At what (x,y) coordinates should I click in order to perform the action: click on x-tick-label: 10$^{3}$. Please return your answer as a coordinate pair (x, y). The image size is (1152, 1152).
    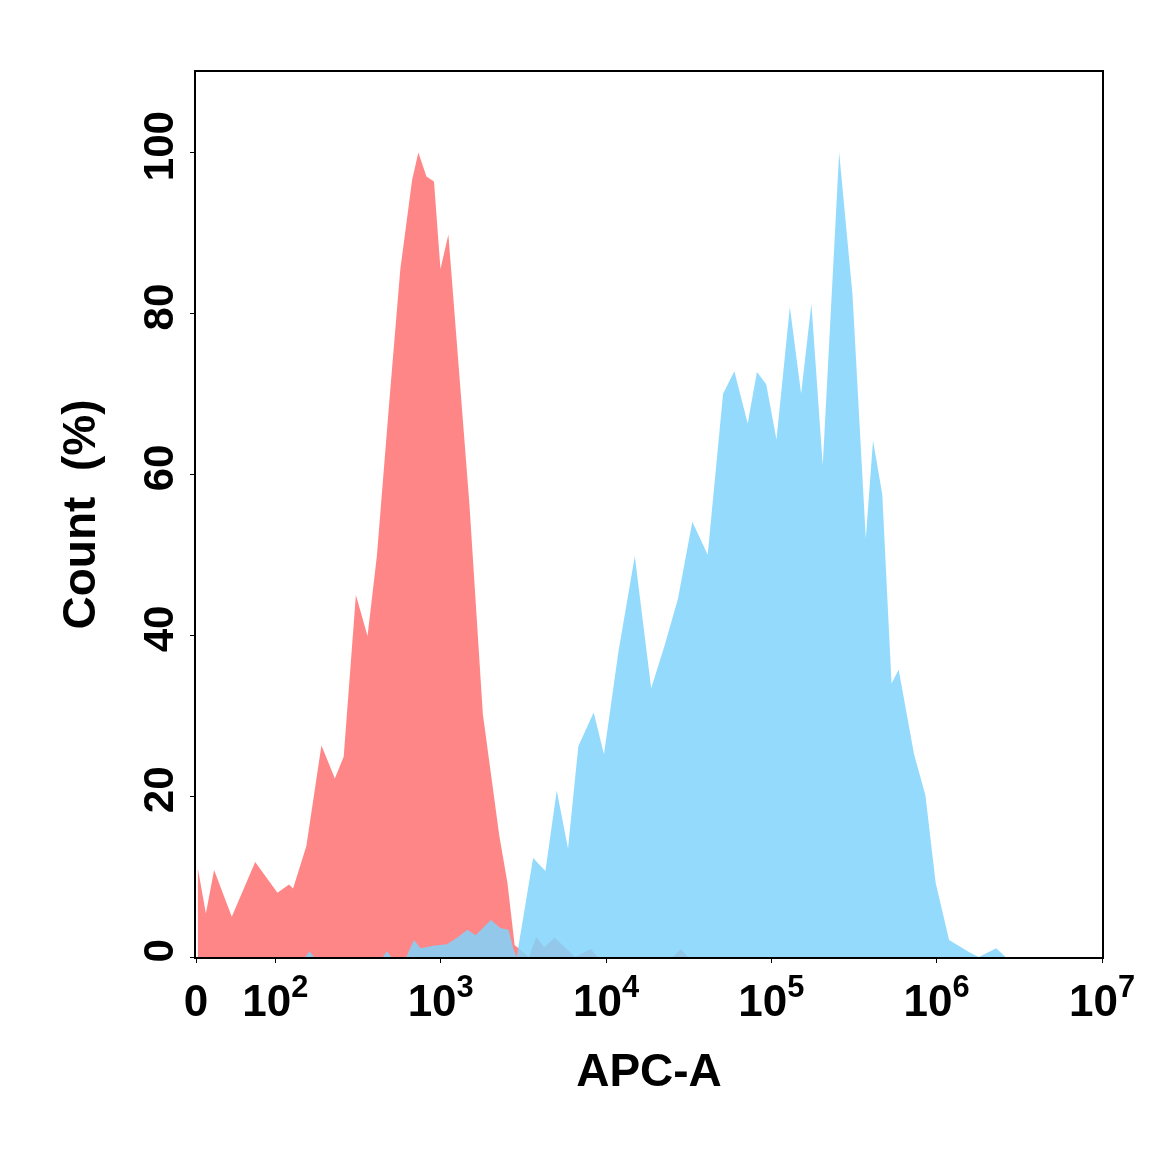
    Looking at the image, I should click on (440, 997).